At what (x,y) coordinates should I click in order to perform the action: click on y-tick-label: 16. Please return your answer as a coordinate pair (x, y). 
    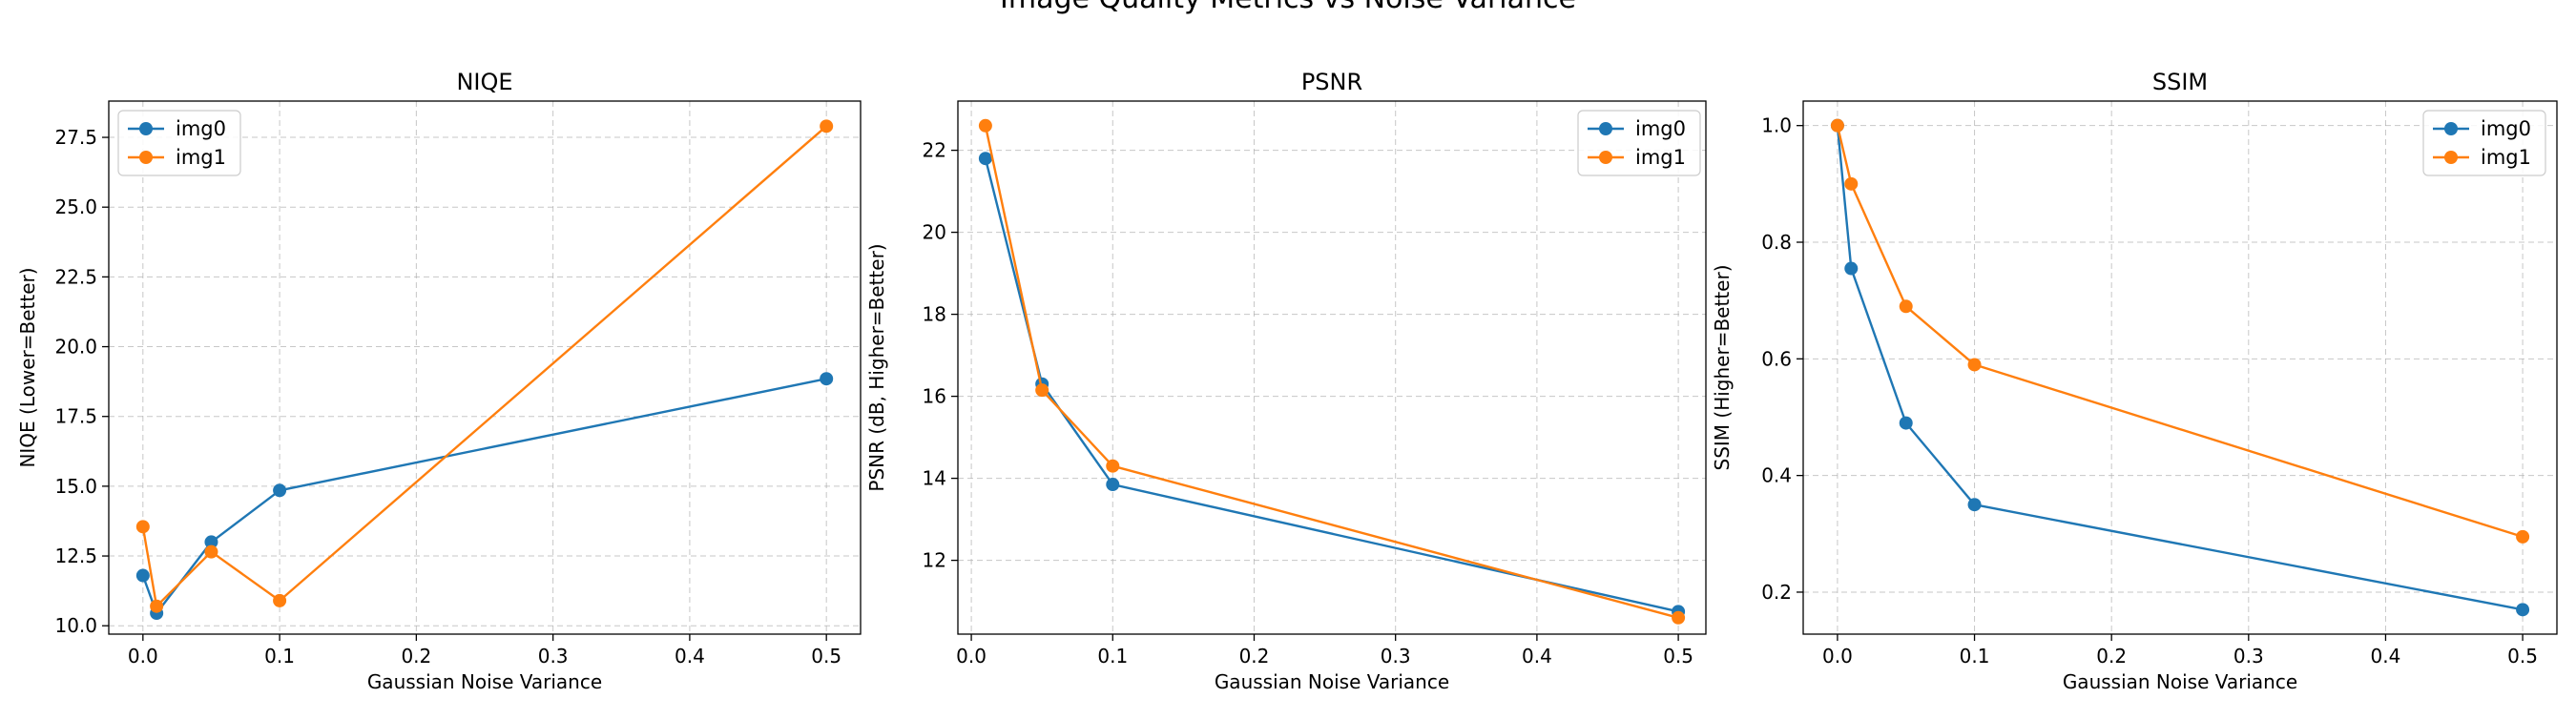
    Looking at the image, I should click on (934, 396).